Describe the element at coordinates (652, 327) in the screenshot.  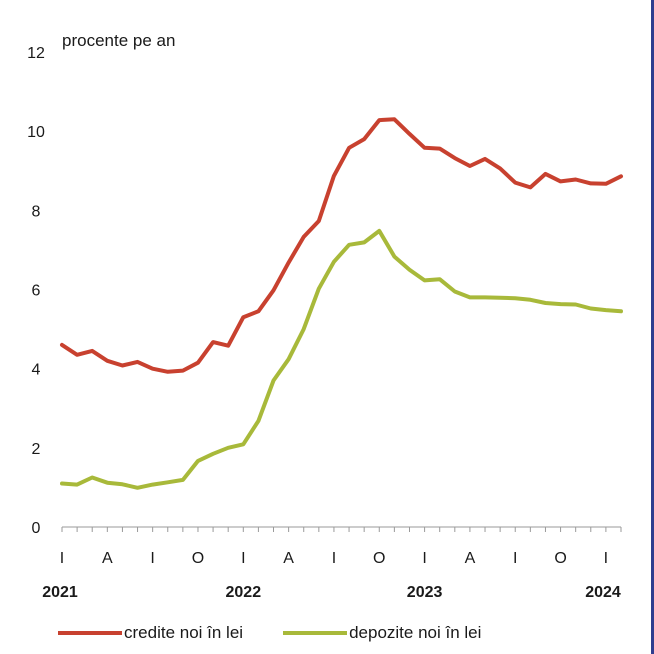
I see `frame-border` at that location.